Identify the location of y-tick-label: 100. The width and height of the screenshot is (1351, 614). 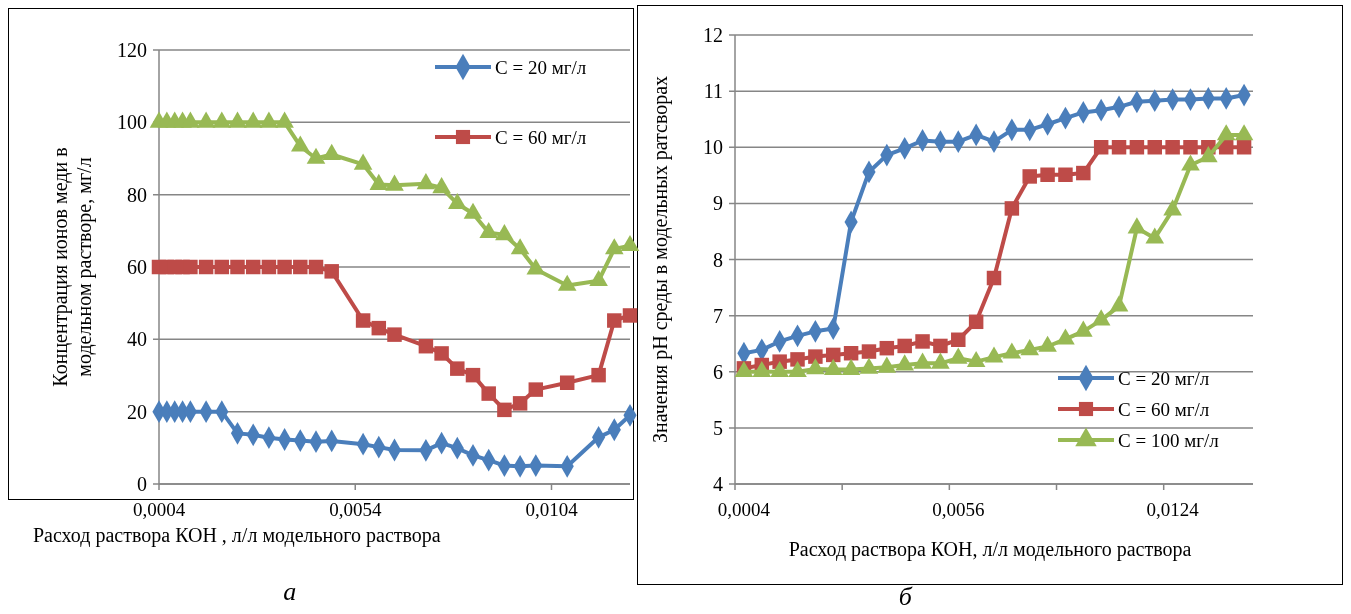
(132, 122).